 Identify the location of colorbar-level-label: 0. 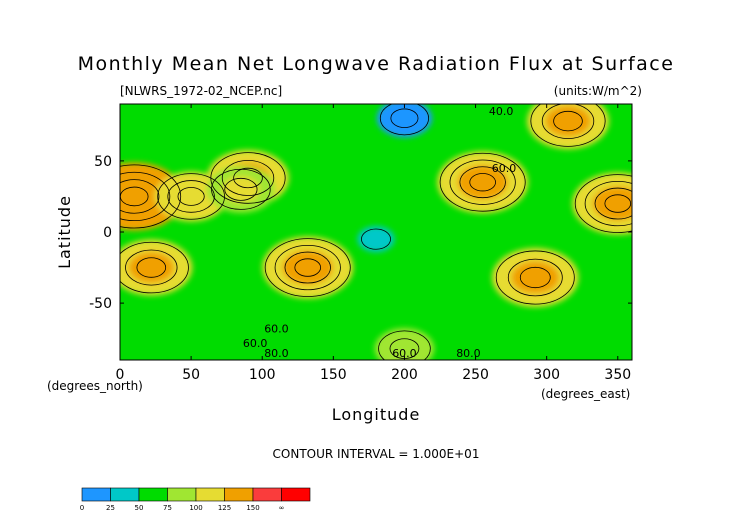
(82, 508).